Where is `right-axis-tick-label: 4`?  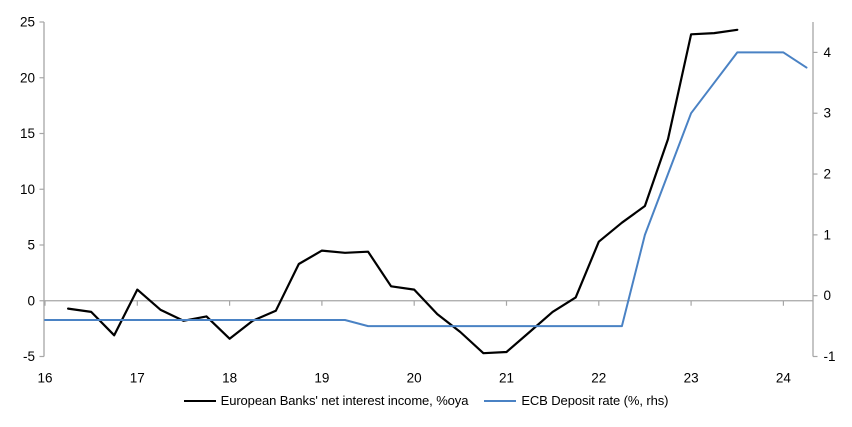
right-axis-tick-label: 4 is located at coordinates (828, 52).